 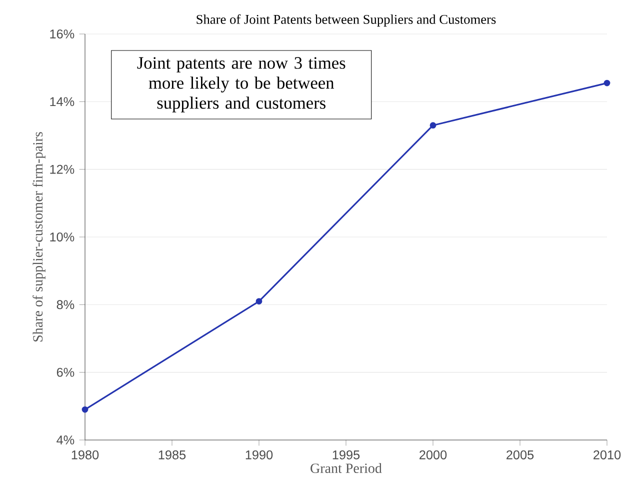 What do you see at coordinates (346, 455) in the screenshot?
I see `x-tick-label: 1995` at bounding box center [346, 455].